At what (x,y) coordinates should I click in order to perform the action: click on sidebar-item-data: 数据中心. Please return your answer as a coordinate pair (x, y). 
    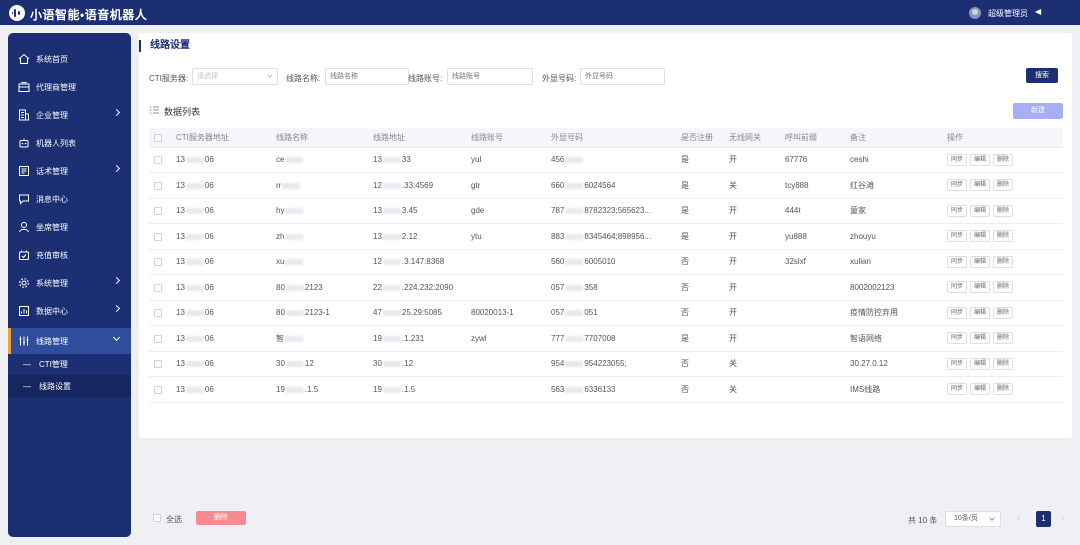
    Looking at the image, I should click on (69, 311).